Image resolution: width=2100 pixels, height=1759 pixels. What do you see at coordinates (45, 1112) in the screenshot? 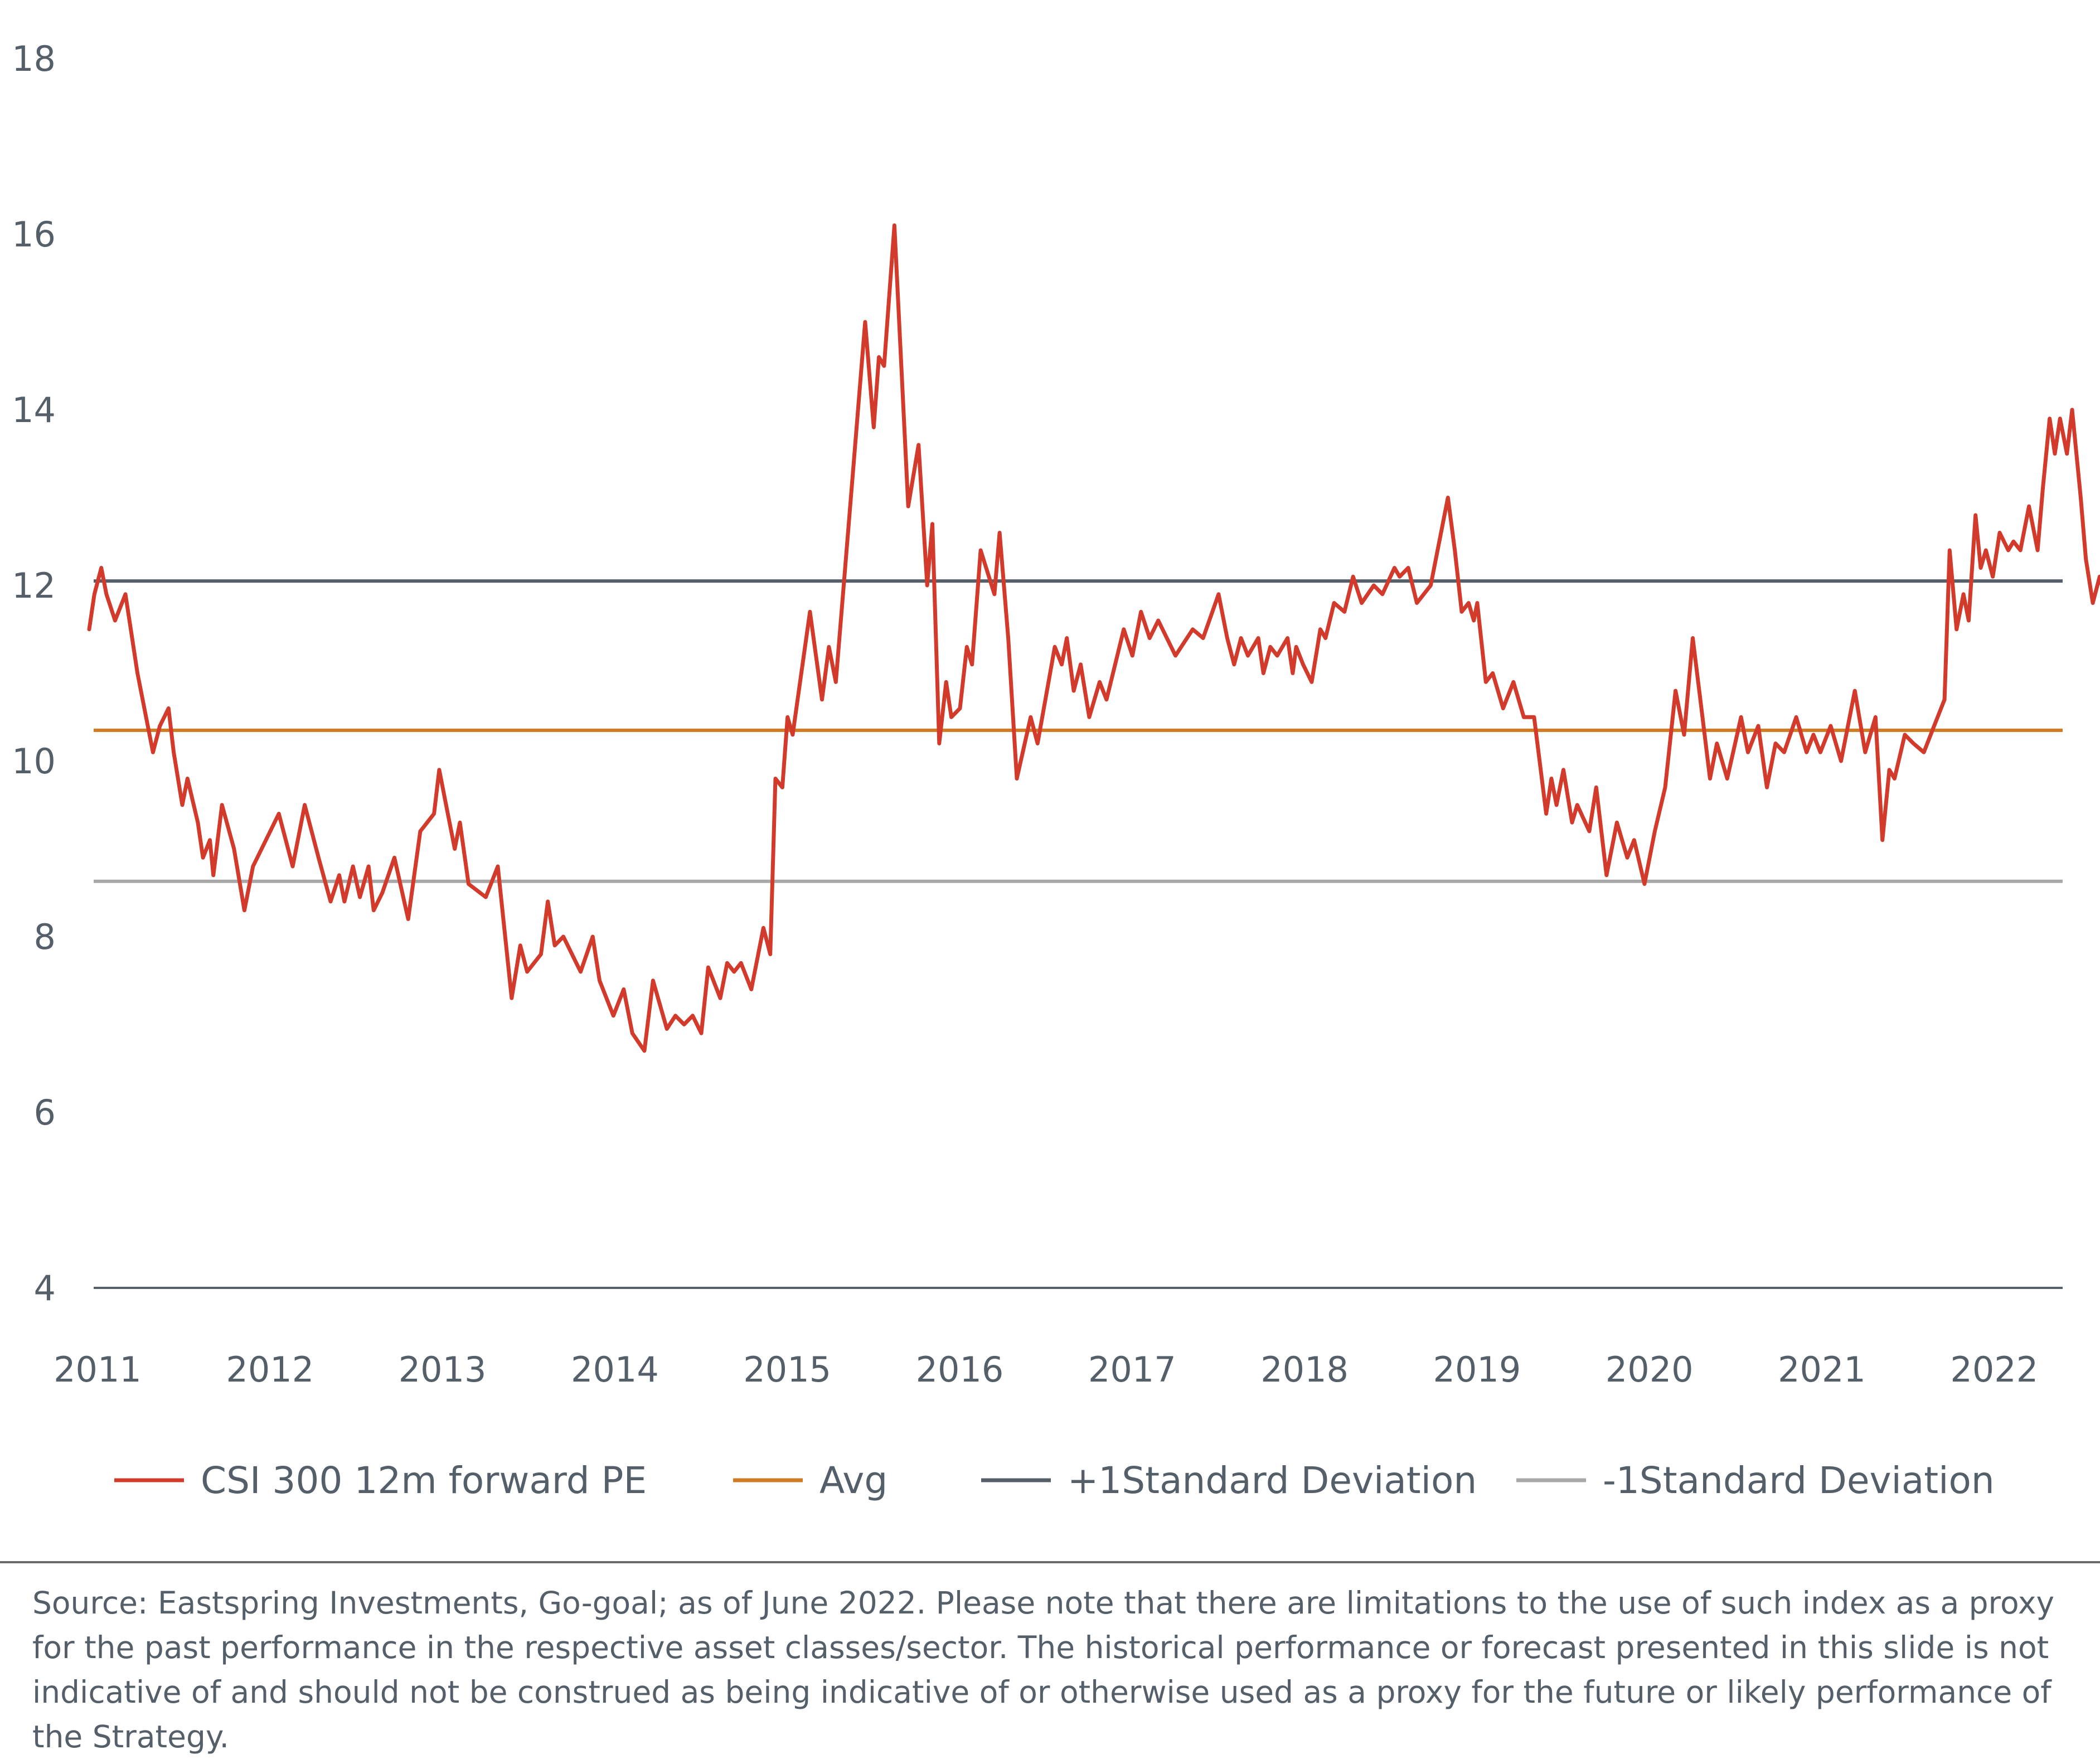
I see `y-tick-label: 6` at bounding box center [45, 1112].